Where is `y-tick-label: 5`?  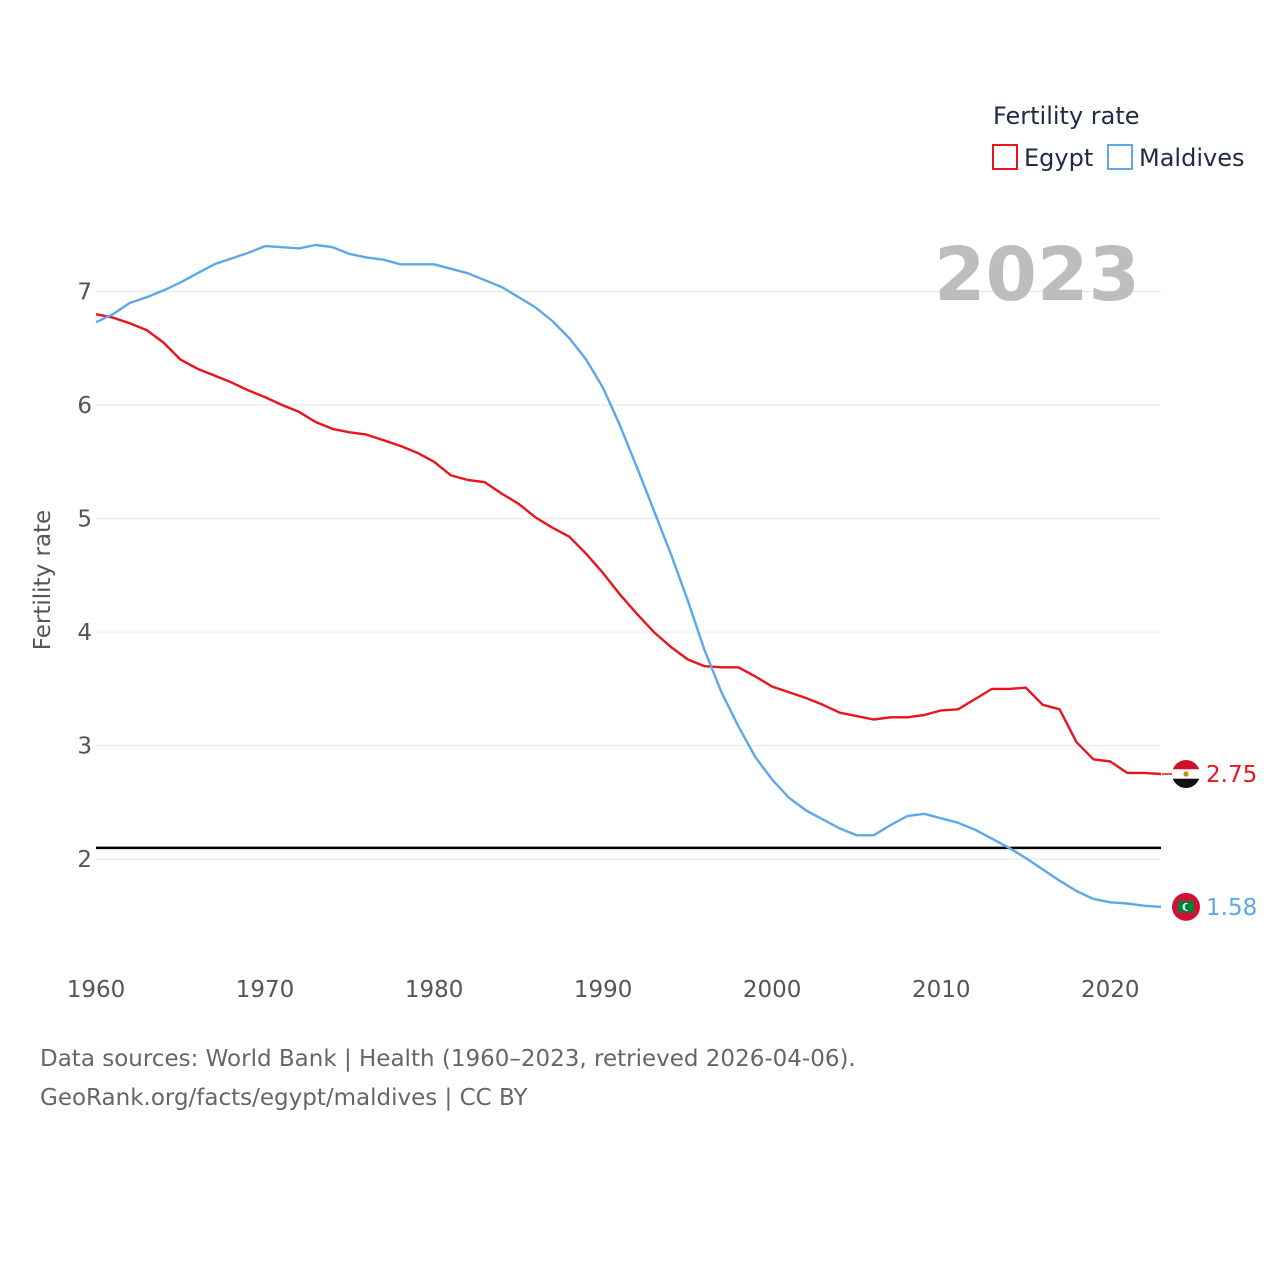 y-tick-label: 5 is located at coordinates (84, 520).